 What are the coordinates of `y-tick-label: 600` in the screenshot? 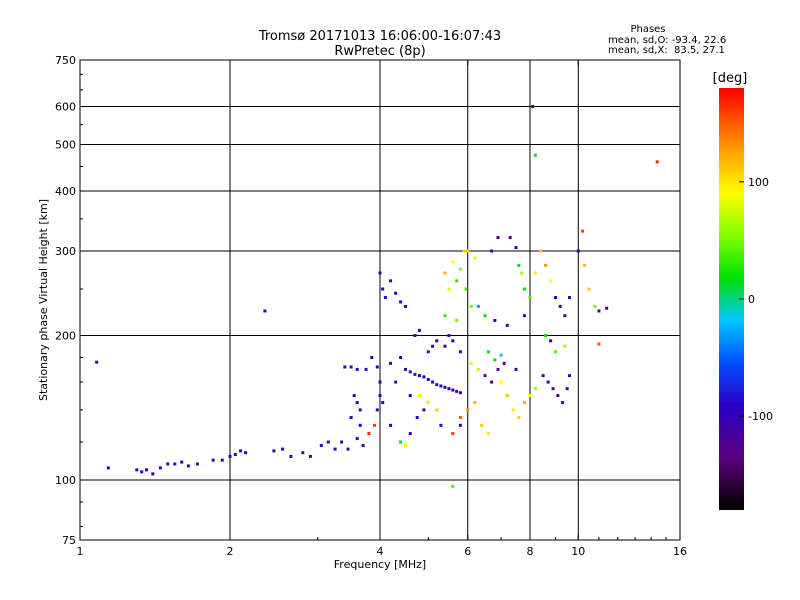 It's located at (65, 107).